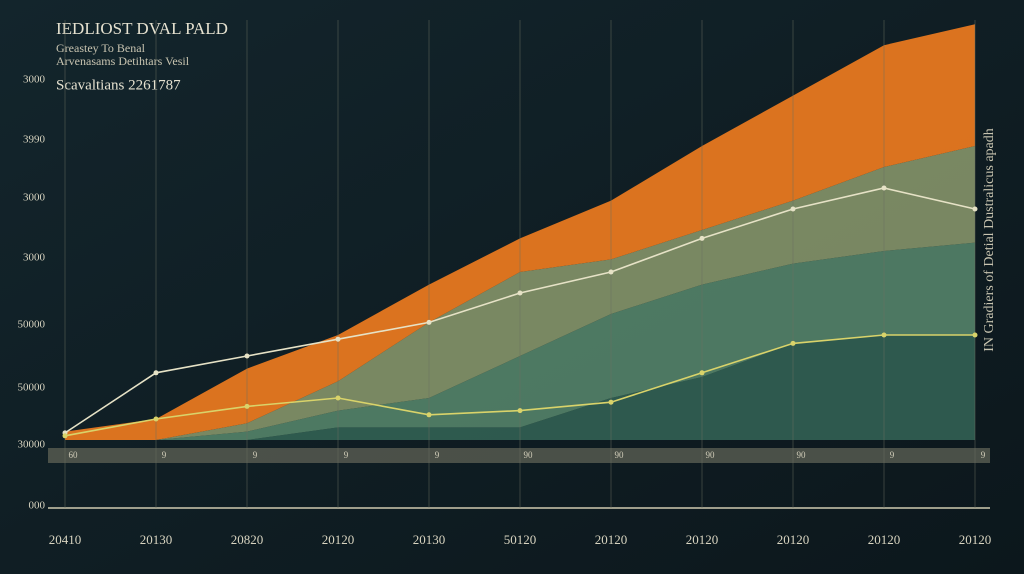 The height and width of the screenshot is (574, 1024). Describe the element at coordinates (101, 48) in the screenshot. I see `subtitle: Greastey To Benal` at that location.